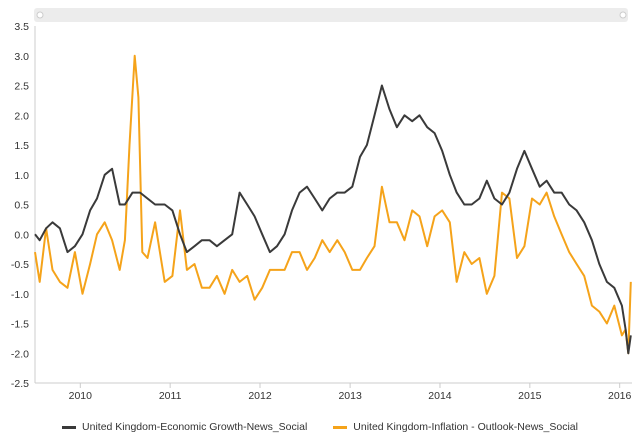 The width and height of the screenshot is (640, 446). I want to click on y-tick-label: 0.5, so click(21, 206).